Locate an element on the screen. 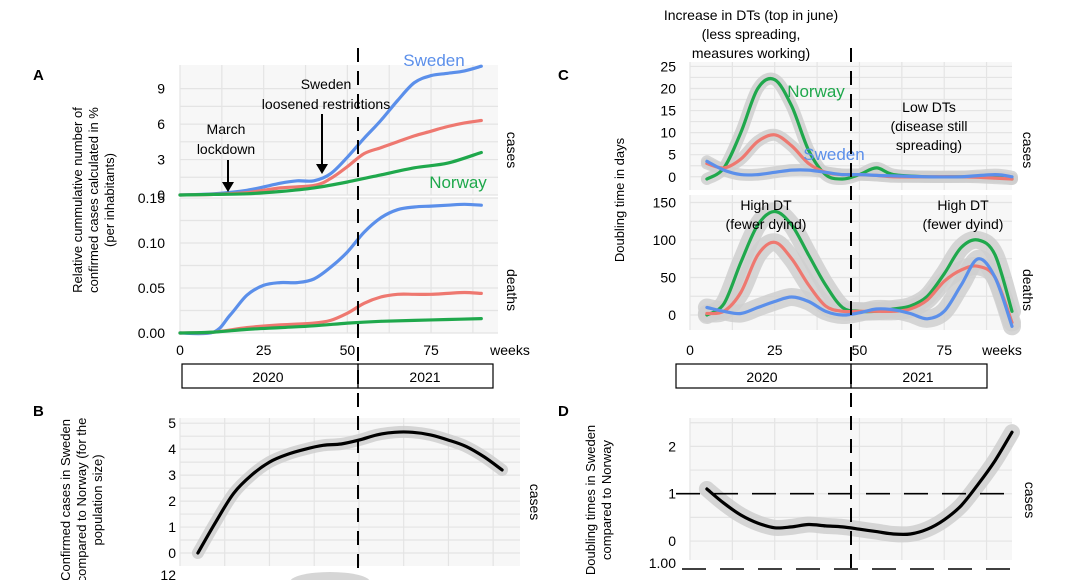 The image size is (1068, 580). a-cases-ytick-1: 3 is located at coordinates (161, 160).